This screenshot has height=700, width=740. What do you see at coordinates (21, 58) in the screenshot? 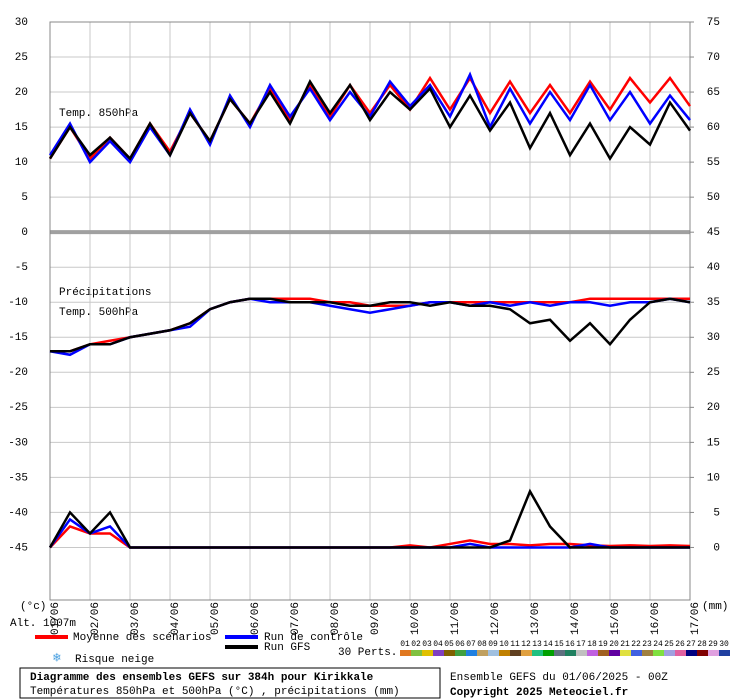
I see `y-tick-label: 25` at bounding box center [21, 58].